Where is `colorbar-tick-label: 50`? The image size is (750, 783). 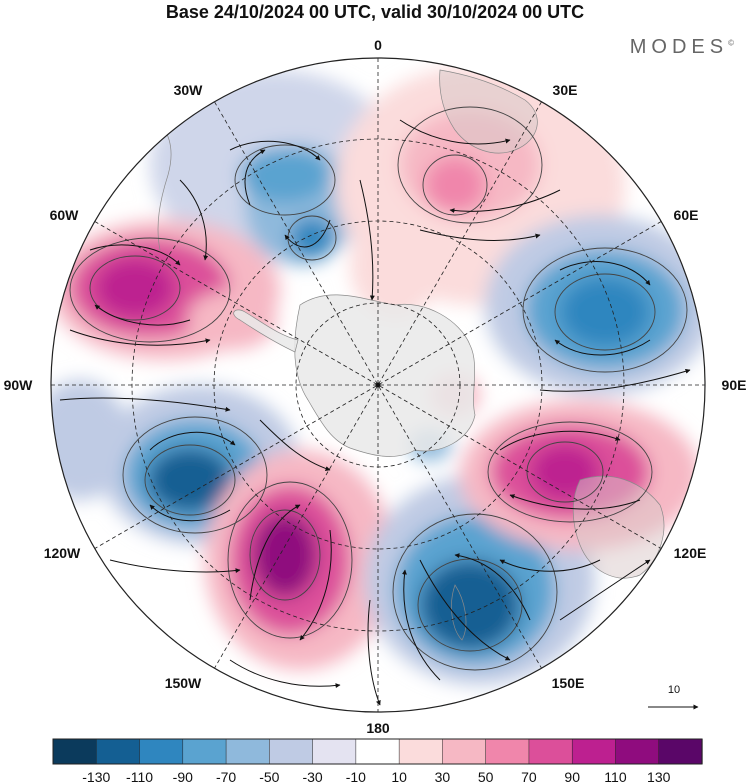 colorbar-tick-label: 50 is located at coordinates (486, 776).